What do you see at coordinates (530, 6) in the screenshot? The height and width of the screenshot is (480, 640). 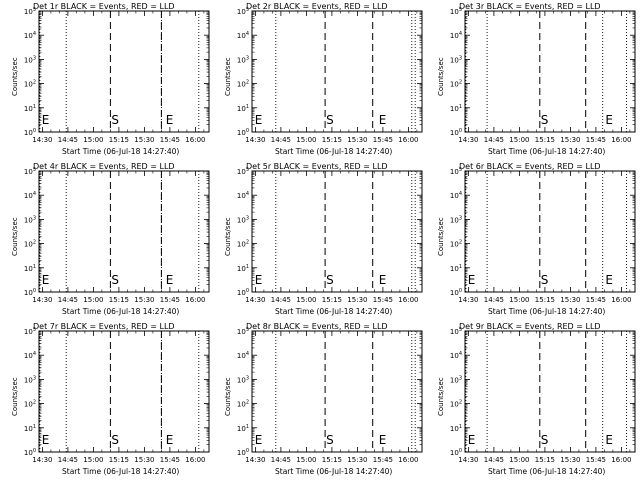 I see `panel-title: Det 3r BLACK = Events, RED = LLD` at bounding box center [530, 6].